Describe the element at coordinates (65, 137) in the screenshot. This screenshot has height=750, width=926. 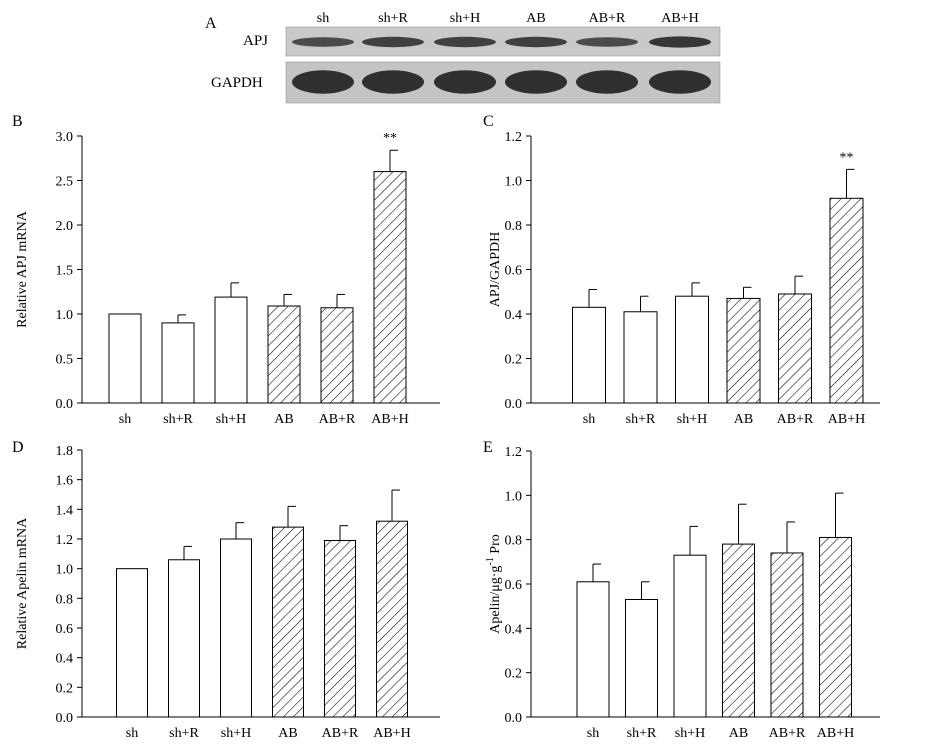
I see `y-tick-label: 3.0` at that location.